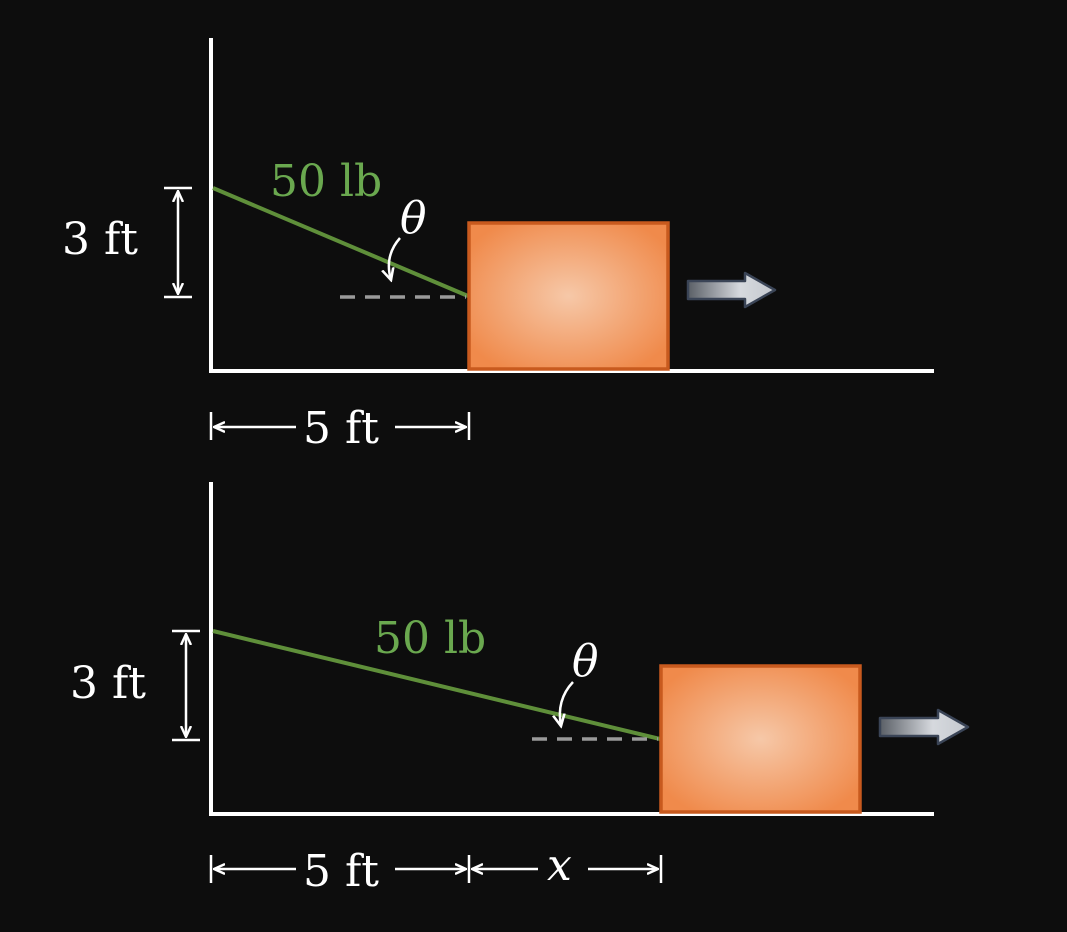  I want to click on top-distance-label: 5 ft, so click(341, 428).